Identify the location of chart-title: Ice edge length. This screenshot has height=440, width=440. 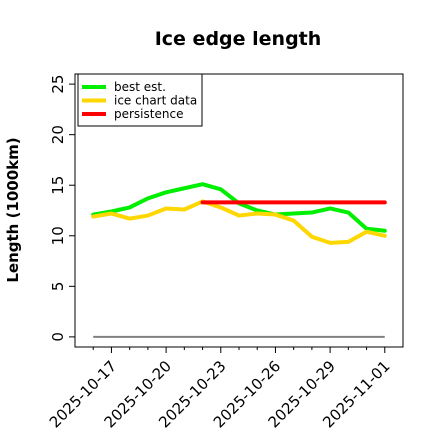
(238, 39).